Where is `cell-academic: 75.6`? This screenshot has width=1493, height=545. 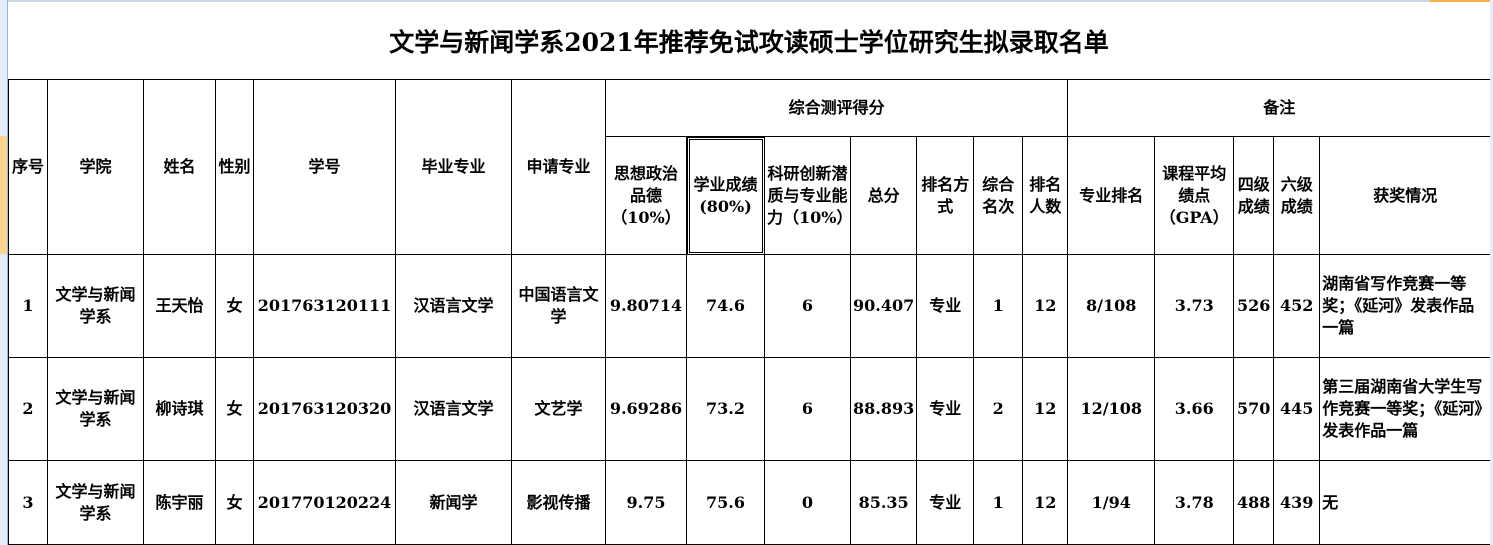 cell-academic: 75.6 is located at coordinates (725, 502).